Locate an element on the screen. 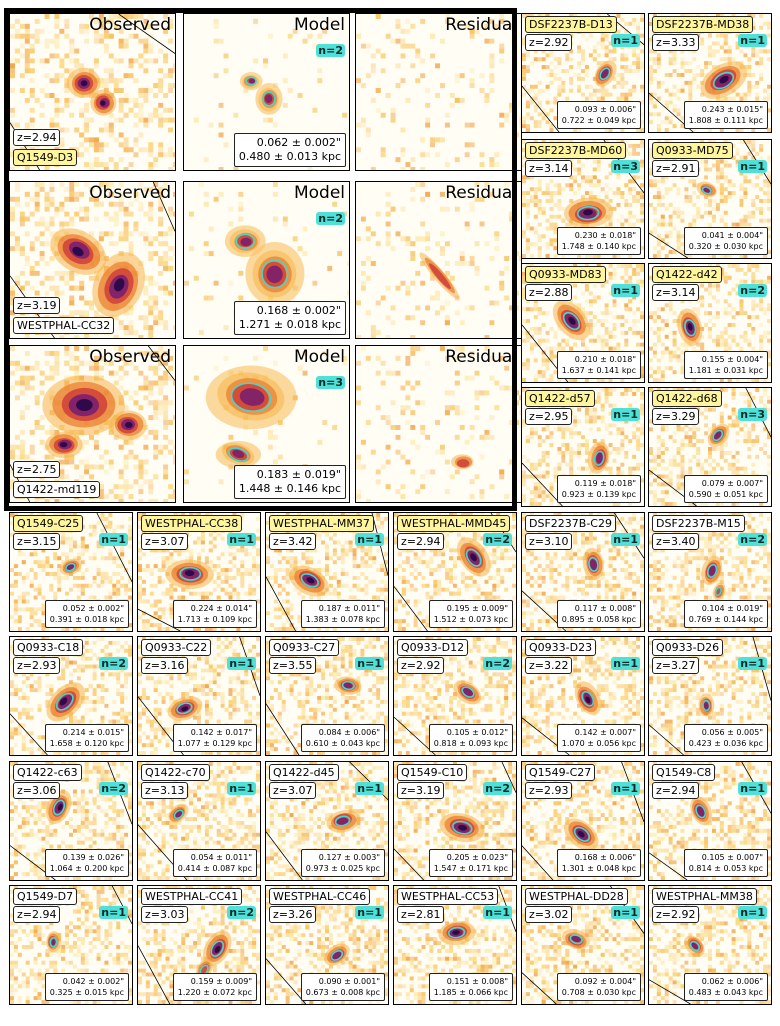 This screenshot has height=1026, width=780. radius-arcsec: 0.056 ± 0.005" is located at coordinates (732, 732).